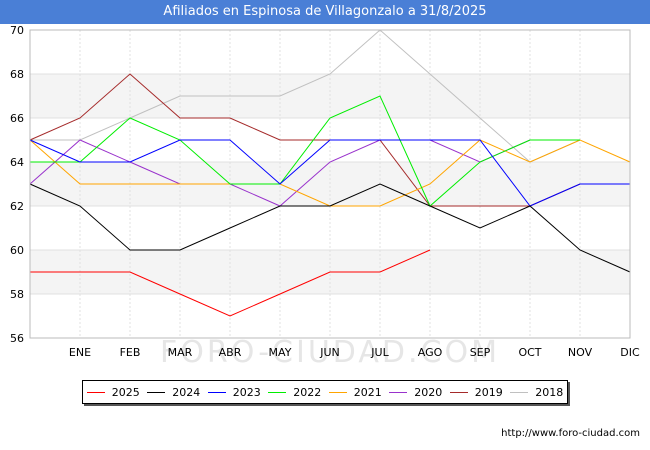 This screenshot has width=650, height=450. What do you see at coordinates (130, 352) in the screenshot?
I see `x-tick-label: FEB` at bounding box center [130, 352].